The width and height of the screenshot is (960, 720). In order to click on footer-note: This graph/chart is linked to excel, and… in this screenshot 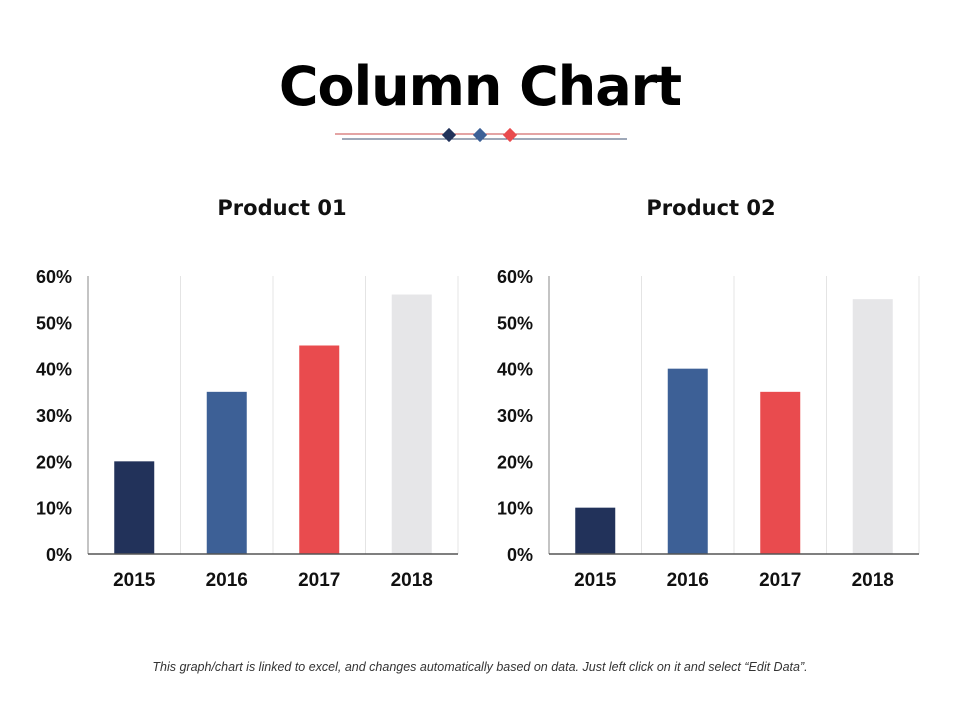, I will do `click(480, 667)`.